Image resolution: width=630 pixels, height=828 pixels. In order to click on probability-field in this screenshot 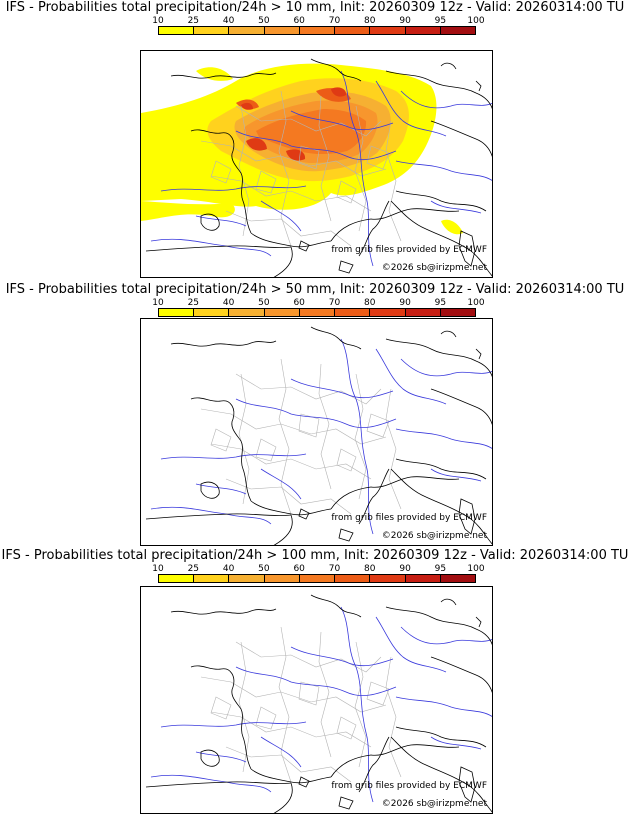, I will do `click(302, 149)`.